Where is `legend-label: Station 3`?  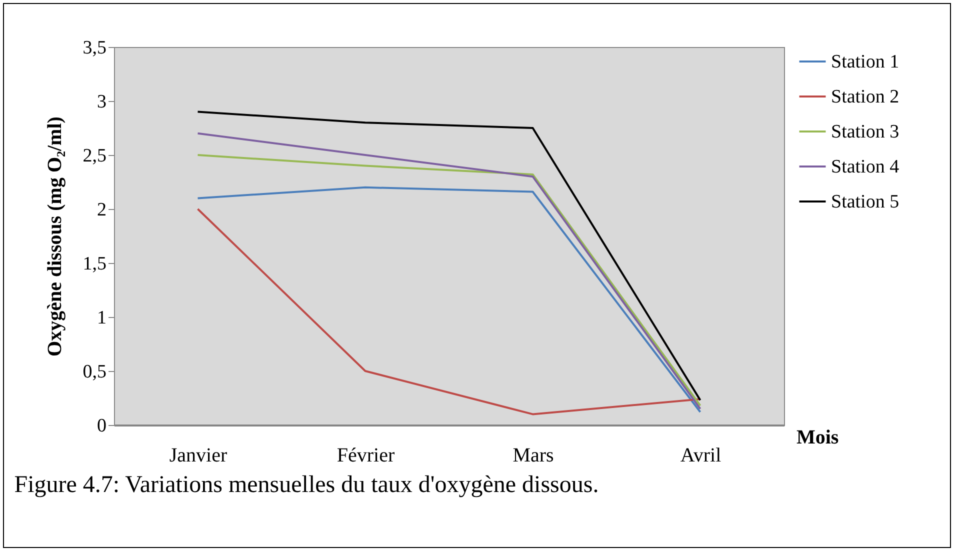 legend-label: Station 3 is located at coordinates (865, 132).